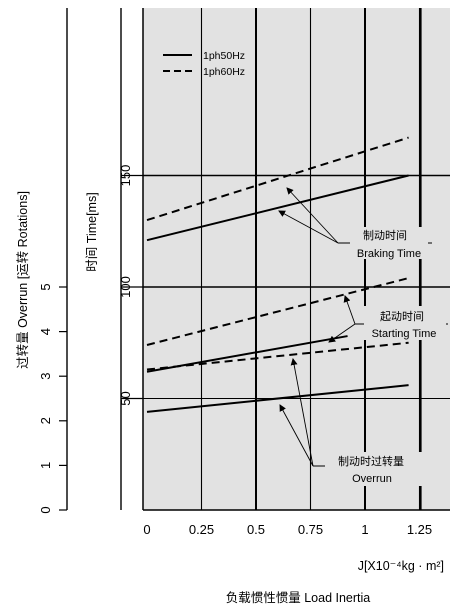 This screenshot has height=608, width=450. Describe the element at coordinates (364, 529) in the screenshot. I see `x-tick-label: 1` at that location.